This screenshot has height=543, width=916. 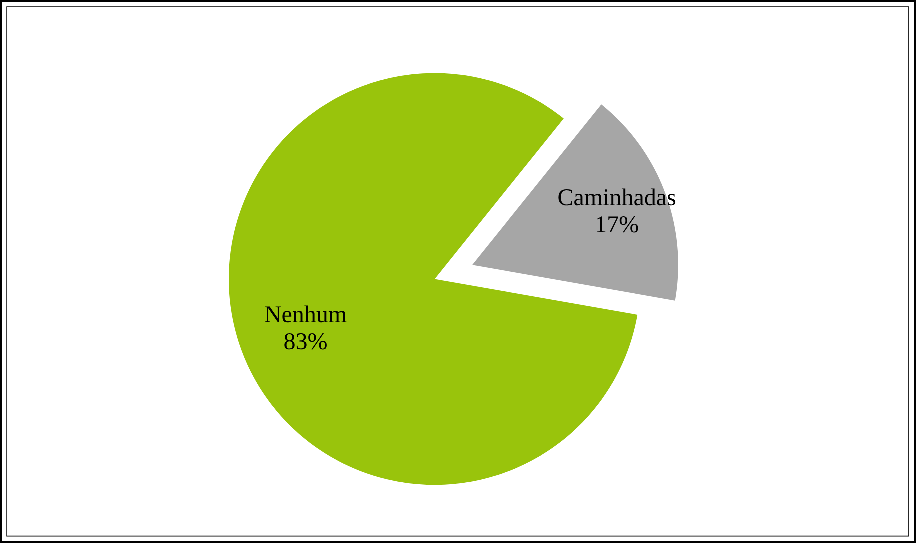 What do you see at coordinates (306, 314) in the screenshot?
I see `slice-label: Nenhum` at bounding box center [306, 314].